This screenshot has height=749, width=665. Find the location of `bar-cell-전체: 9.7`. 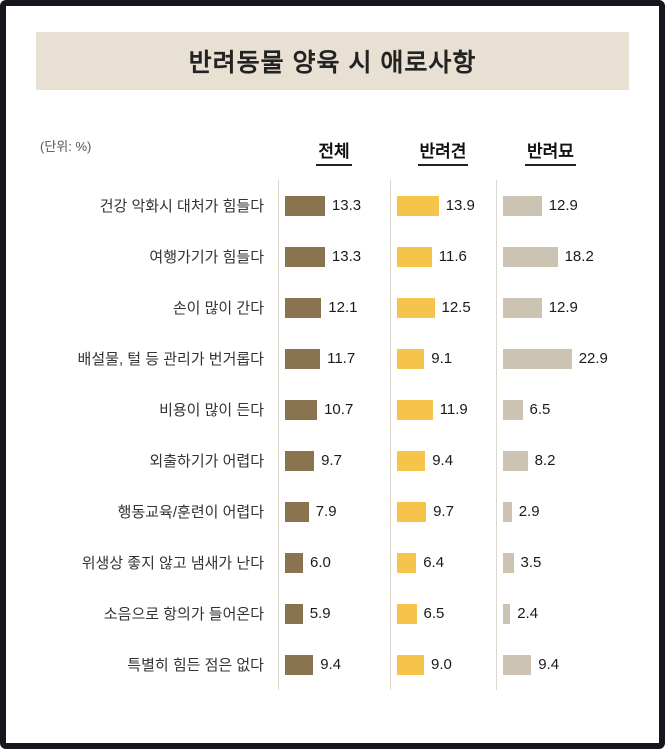

bar-cell-전체: 9.7 is located at coordinates (334, 460).